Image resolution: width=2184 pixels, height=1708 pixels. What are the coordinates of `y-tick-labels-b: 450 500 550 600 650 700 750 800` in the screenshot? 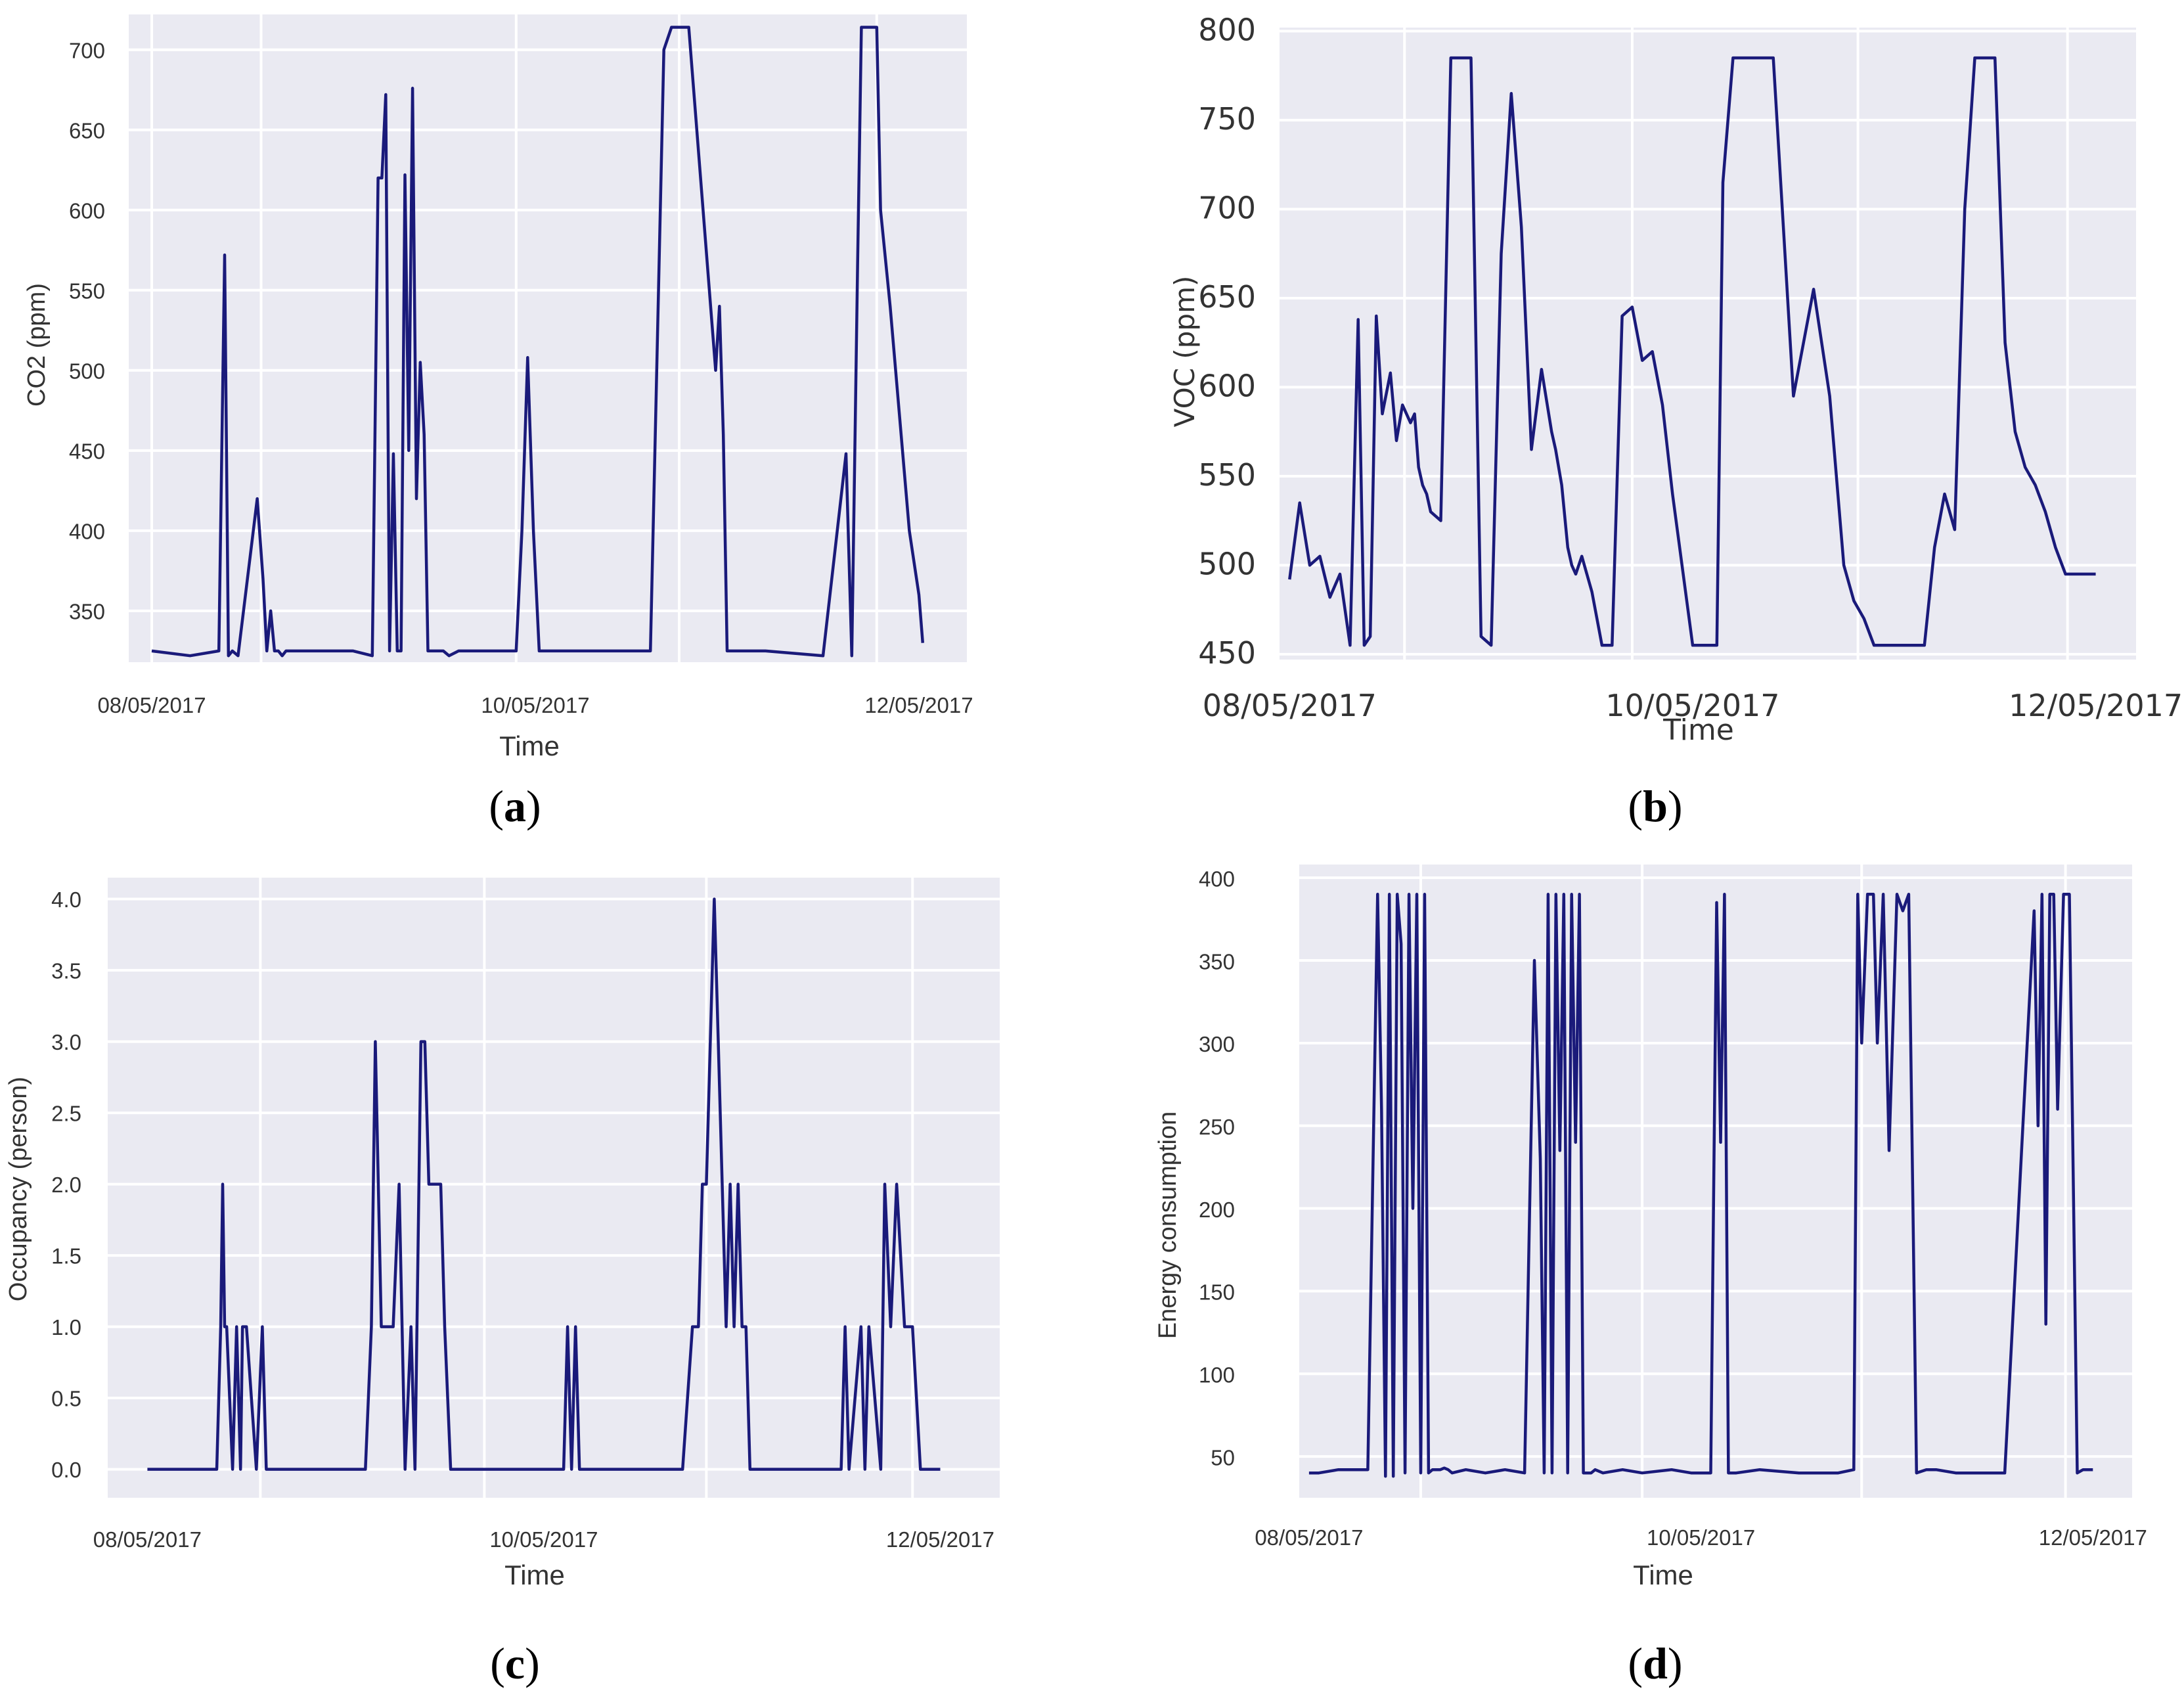 It's located at (1227, 341).